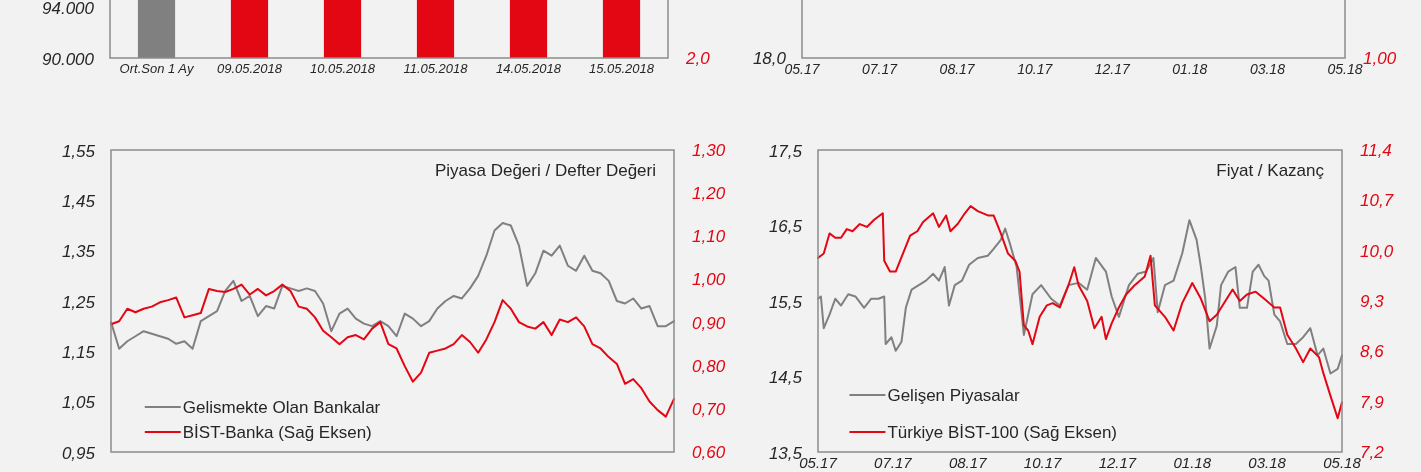 Image resolution: width=1421 pixels, height=472 pixels. Describe the element at coordinates (785, 151) in the screenshot. I see `y-tick-label: 17,5` at that location.